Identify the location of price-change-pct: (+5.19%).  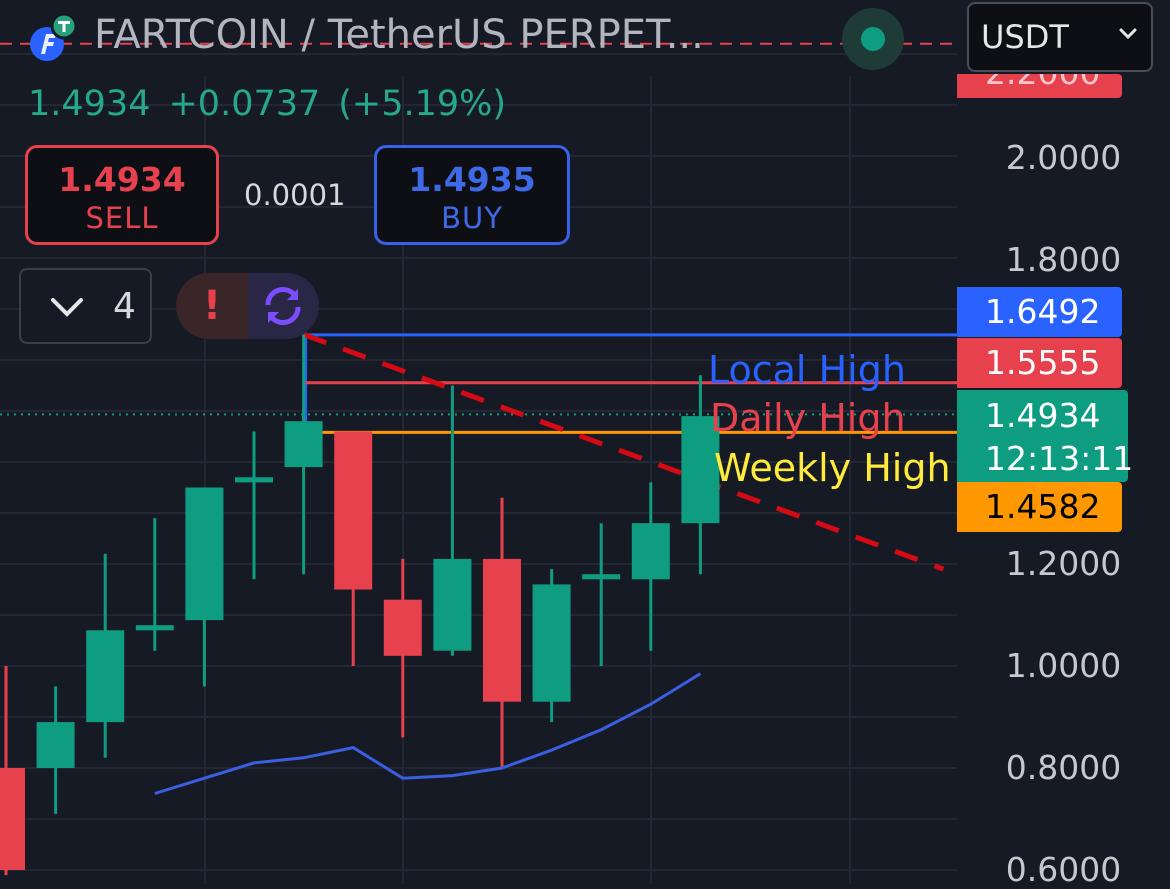
(422, 104).